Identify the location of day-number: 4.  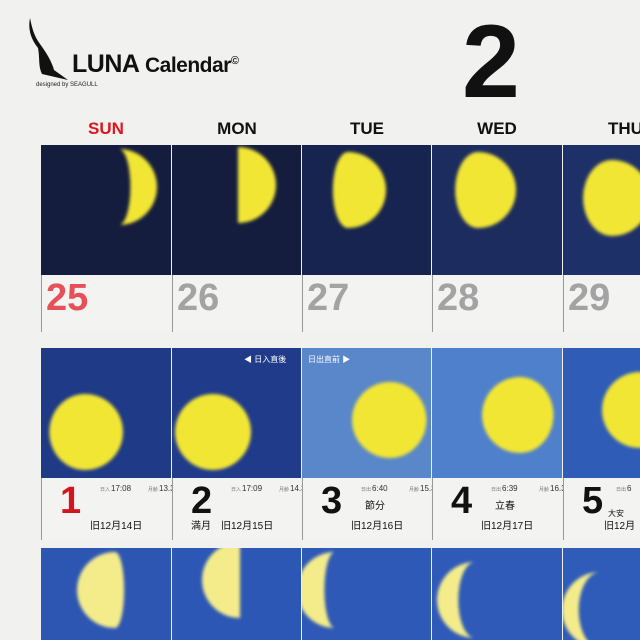
(462, 501).